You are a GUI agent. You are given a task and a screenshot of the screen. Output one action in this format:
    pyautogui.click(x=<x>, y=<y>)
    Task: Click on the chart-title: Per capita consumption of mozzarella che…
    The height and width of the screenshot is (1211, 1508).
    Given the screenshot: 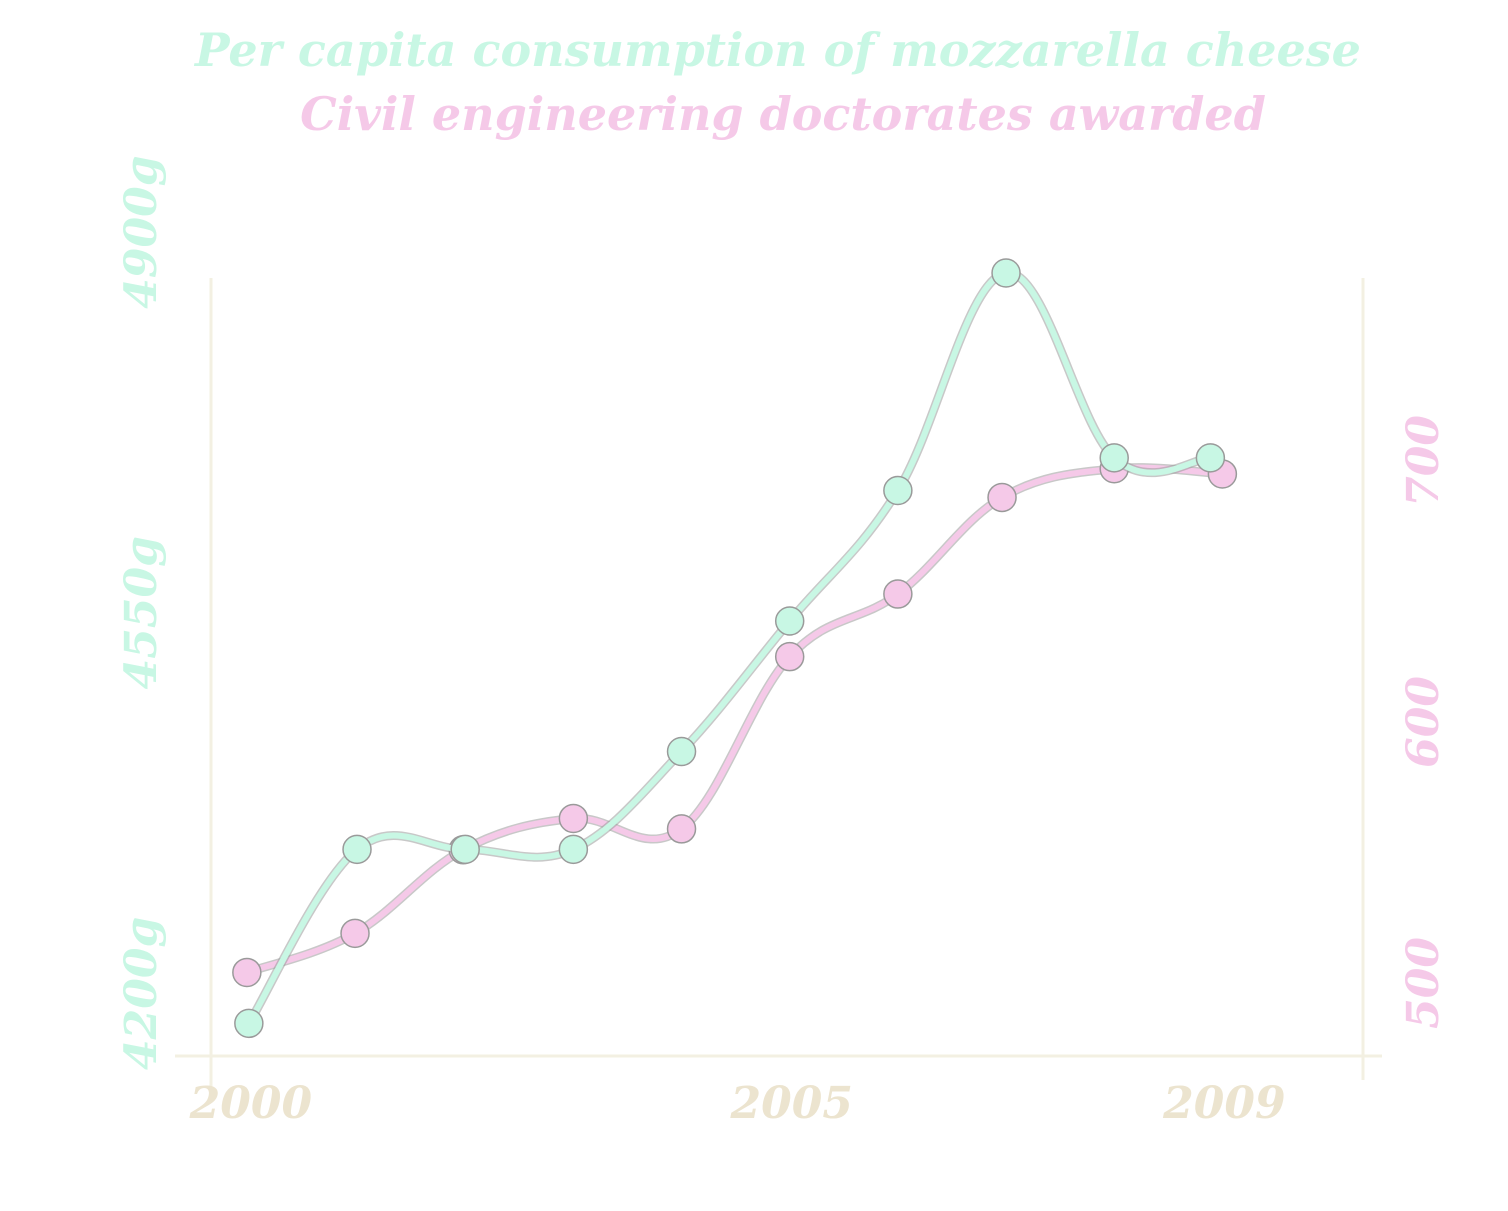 What is the action you would take?
    pyautogui.click(x=777, y=82)
    